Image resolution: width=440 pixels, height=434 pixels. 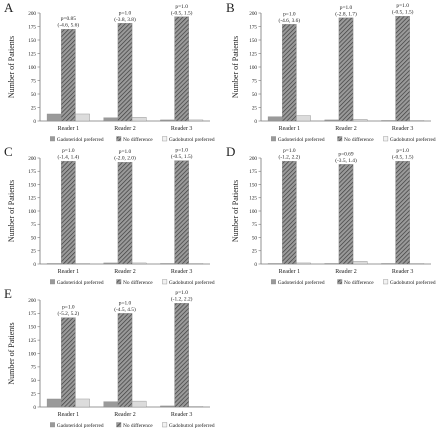 What do you see at coordinates (9, 7) in the screenshot?
I see `panel-letter: A` at bounding box center [9, 7].